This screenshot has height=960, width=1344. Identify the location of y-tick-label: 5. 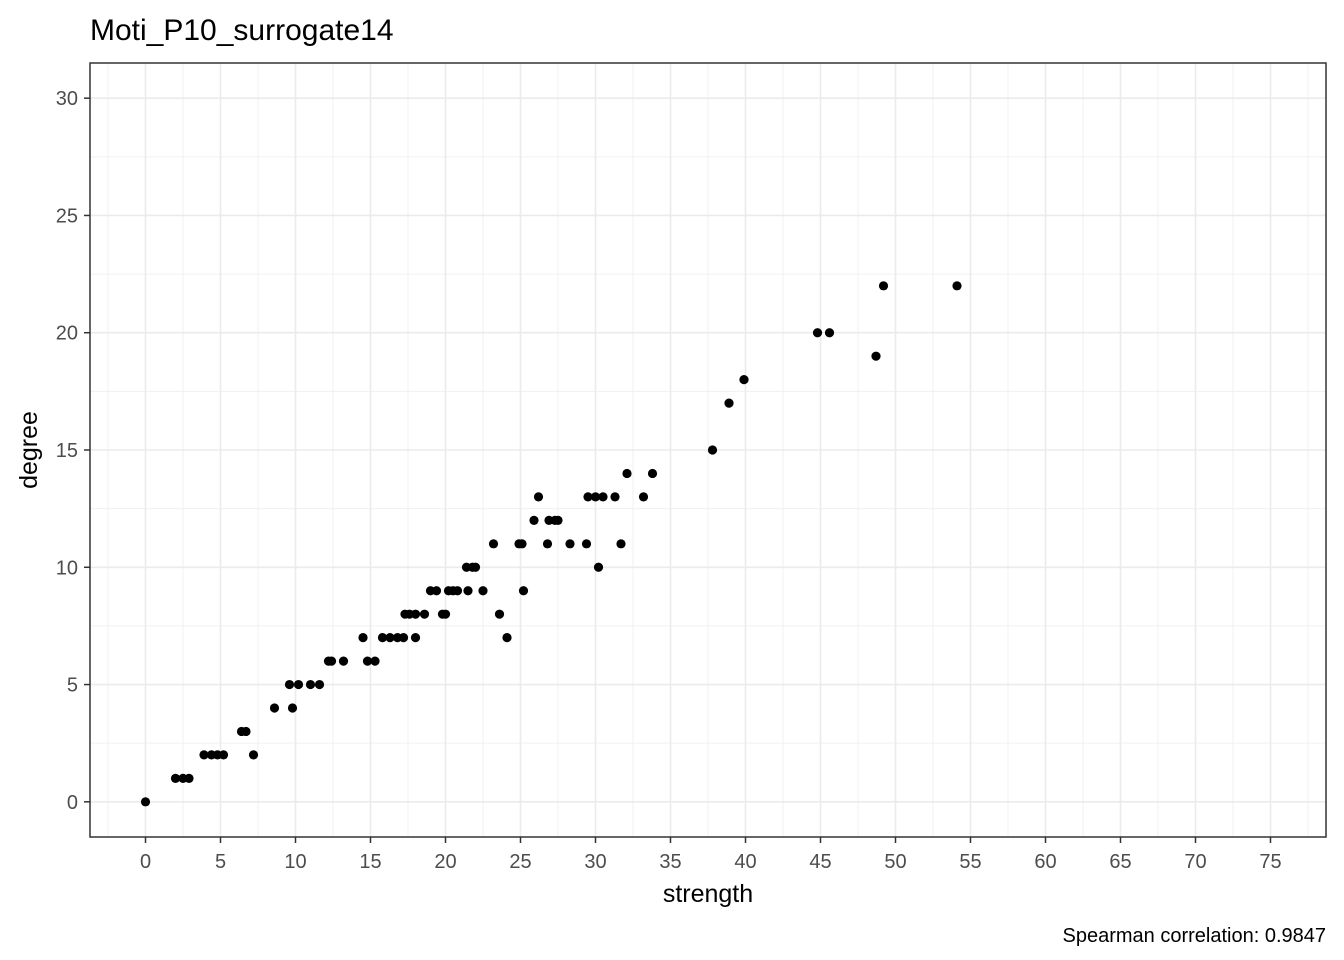
(72, 686).